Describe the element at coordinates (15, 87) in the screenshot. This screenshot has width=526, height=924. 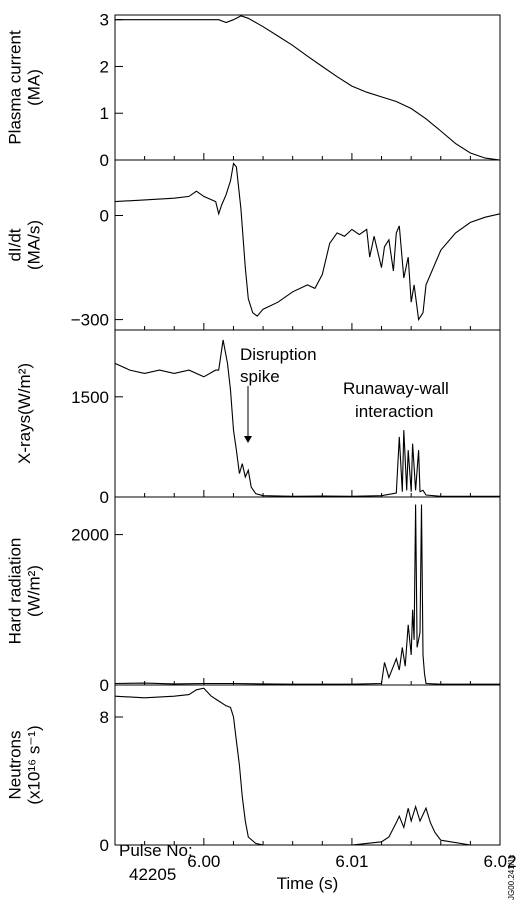
I see `y-axis-title: Plasma current` at that location.